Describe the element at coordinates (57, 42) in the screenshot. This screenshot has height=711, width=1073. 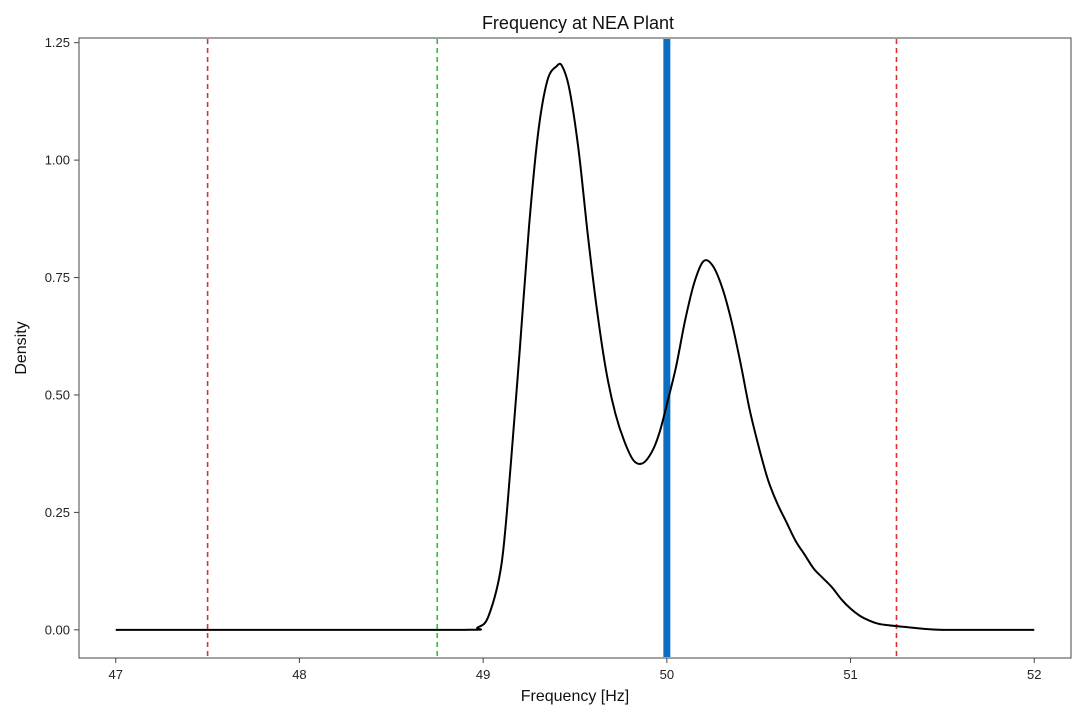
I see `y-tick-label-1.25: 1.25` at that location.